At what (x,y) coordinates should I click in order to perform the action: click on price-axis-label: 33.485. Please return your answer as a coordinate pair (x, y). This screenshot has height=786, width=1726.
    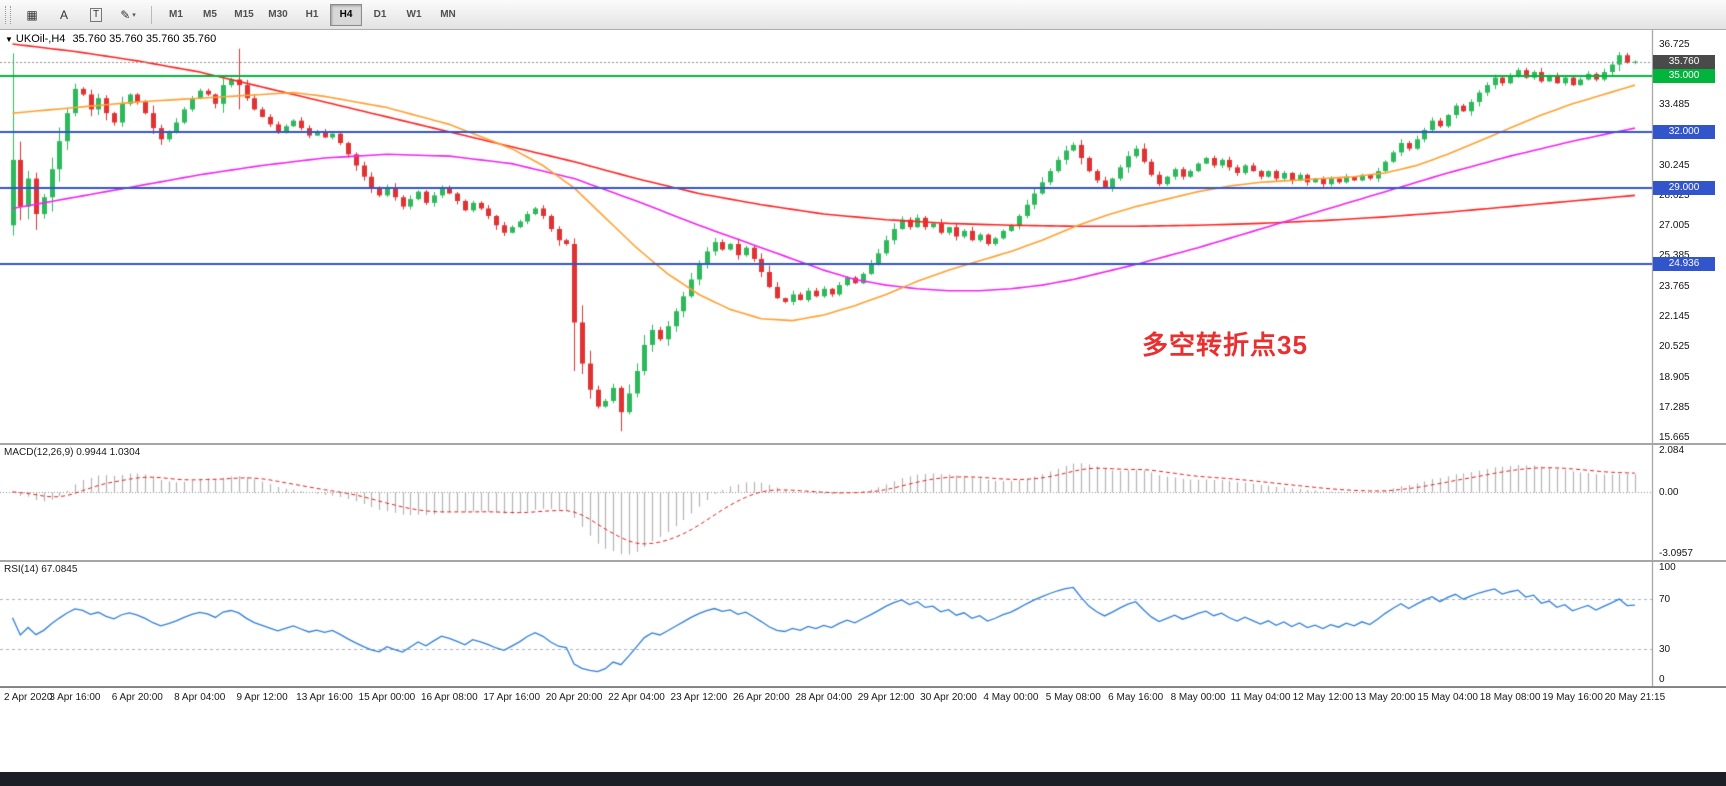
    Looking at the image, I should click on (1674, 105).